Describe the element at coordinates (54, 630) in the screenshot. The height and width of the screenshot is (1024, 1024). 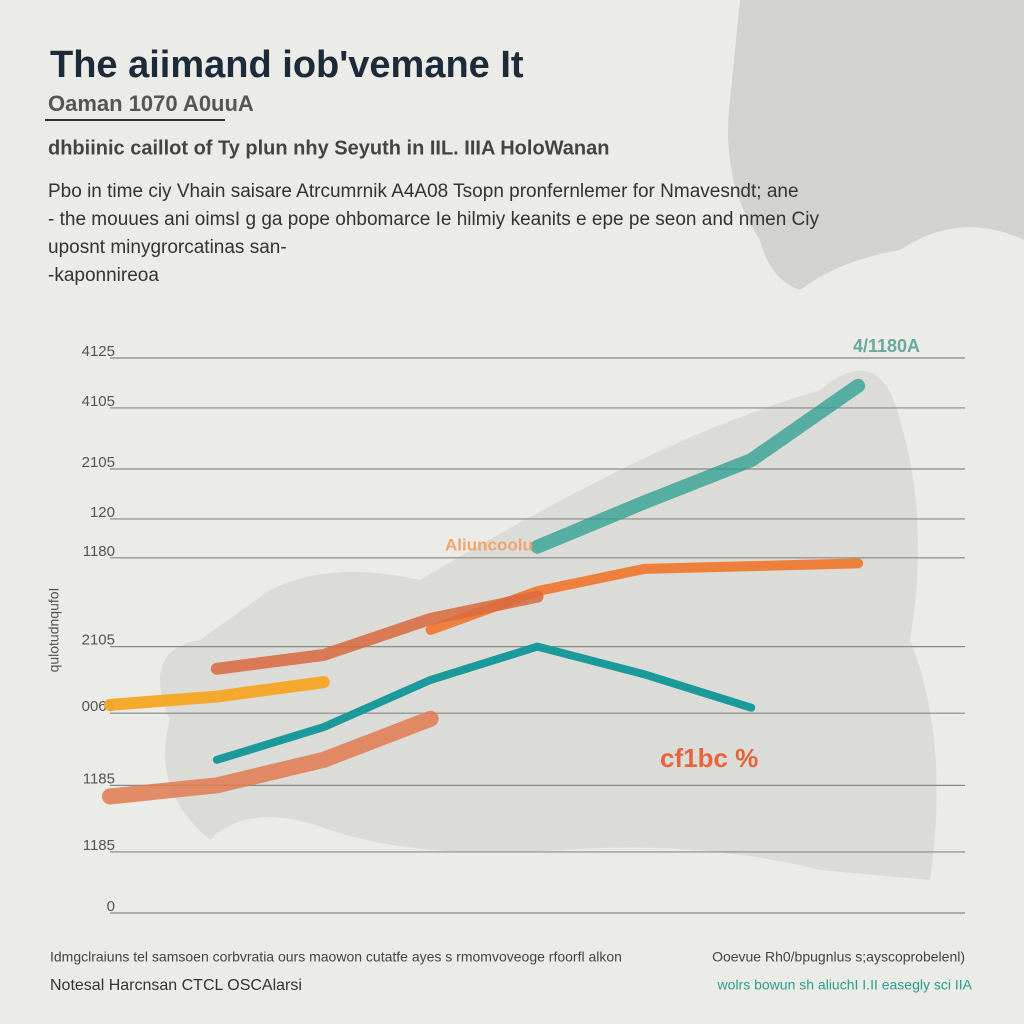
I see `y-axis-label: qulotudnqufoI` at that location.